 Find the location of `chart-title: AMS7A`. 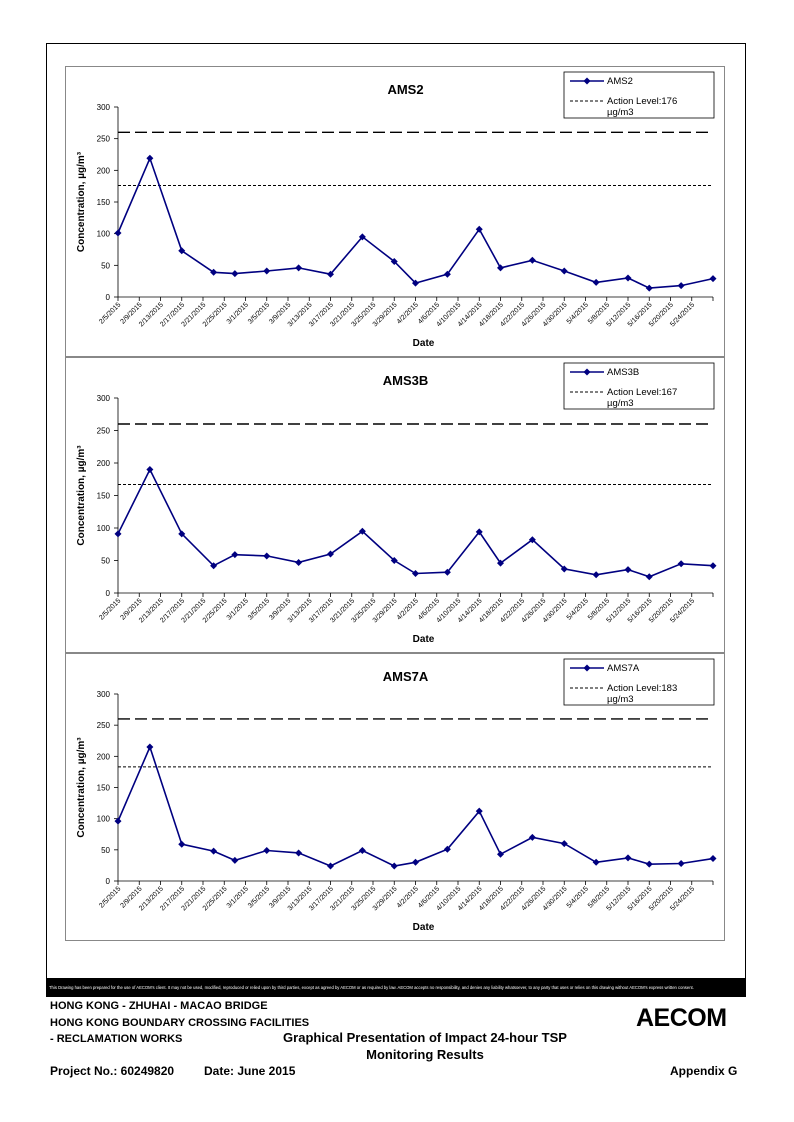

chart-title: AMS7A is located at coordinates (406, 676).